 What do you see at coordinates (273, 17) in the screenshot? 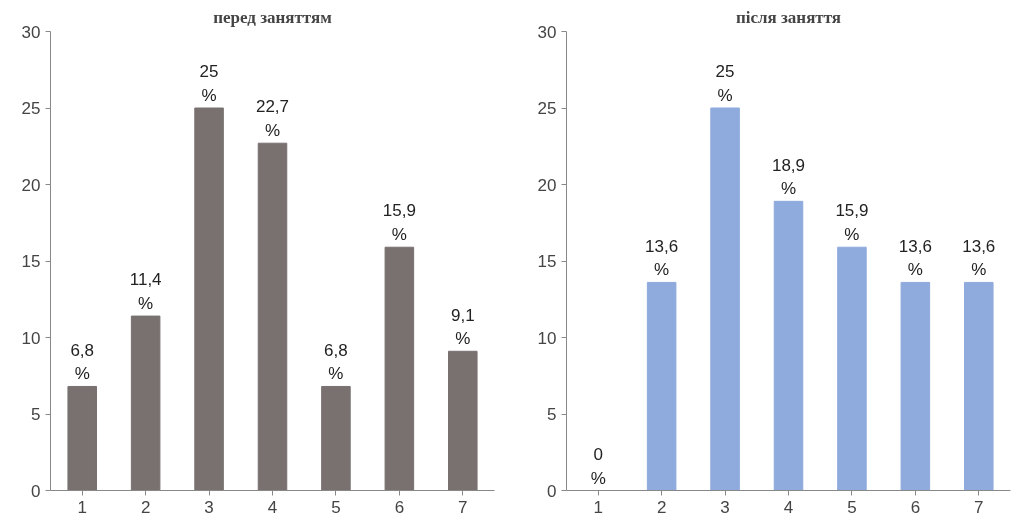
I see `chart-title: перед заняттям` at bounding box center [273, 17].